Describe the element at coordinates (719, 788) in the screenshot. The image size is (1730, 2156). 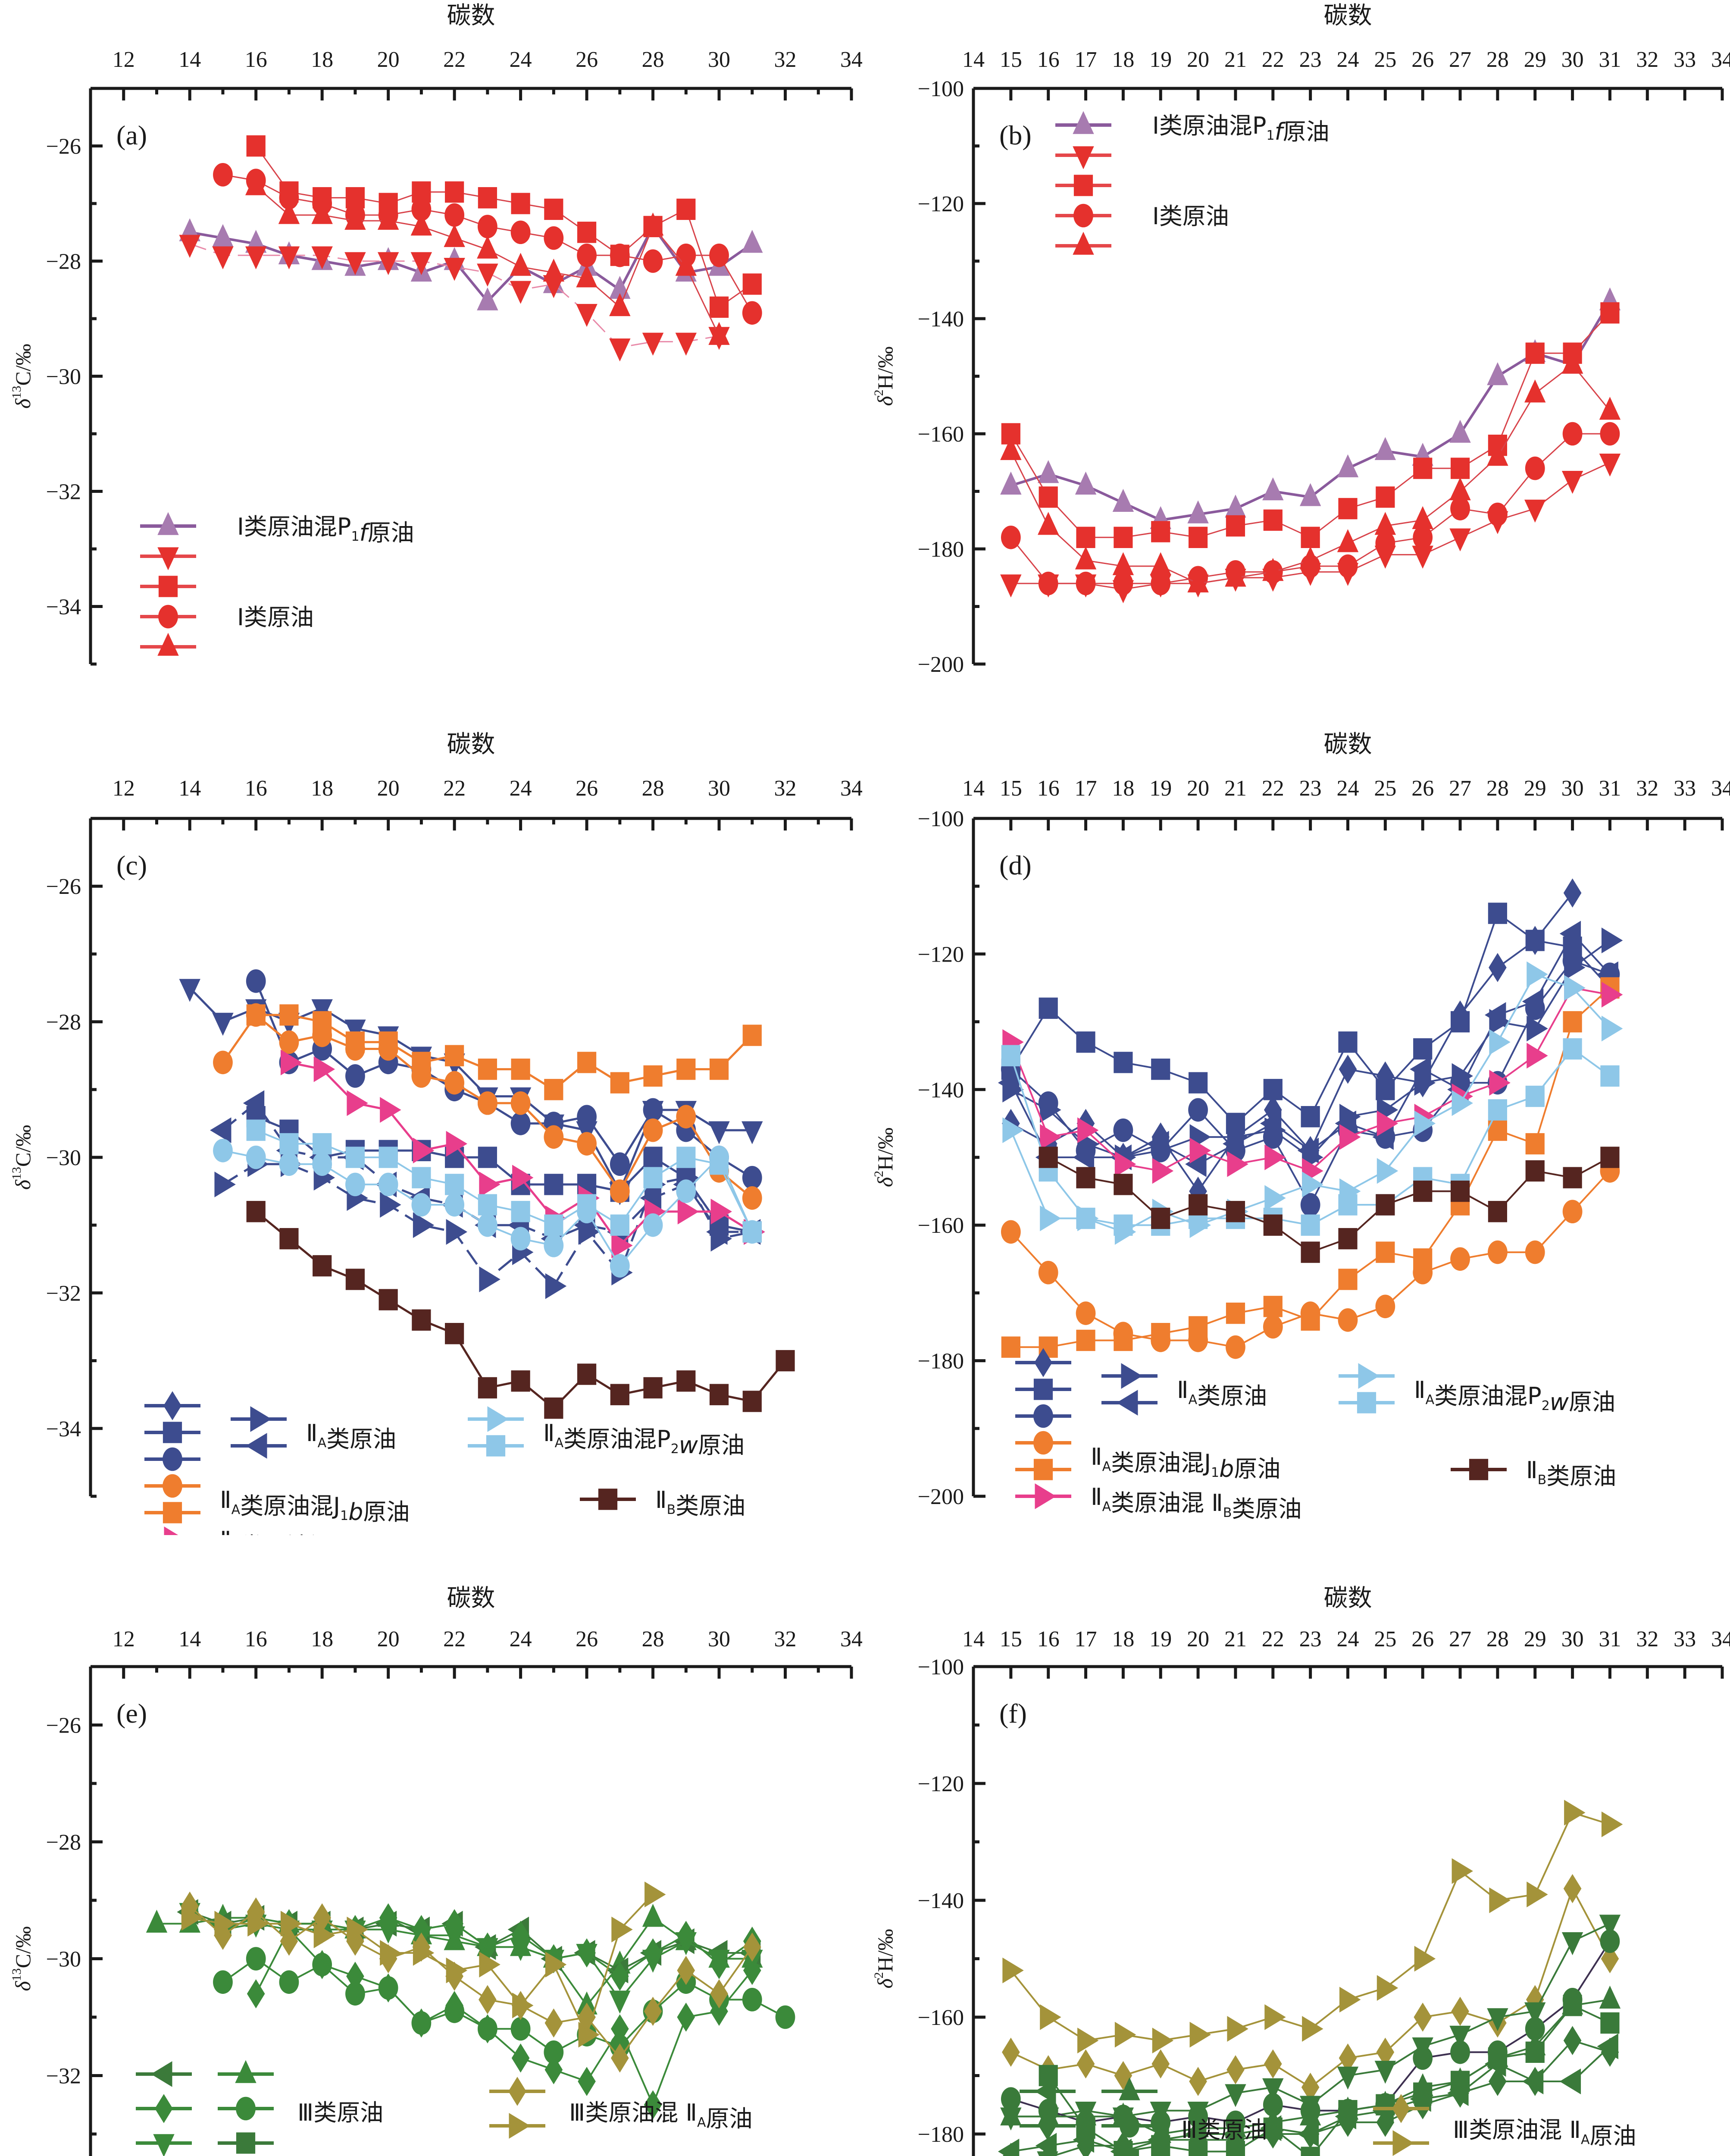
I see `x-tick-label: 30` at that location.